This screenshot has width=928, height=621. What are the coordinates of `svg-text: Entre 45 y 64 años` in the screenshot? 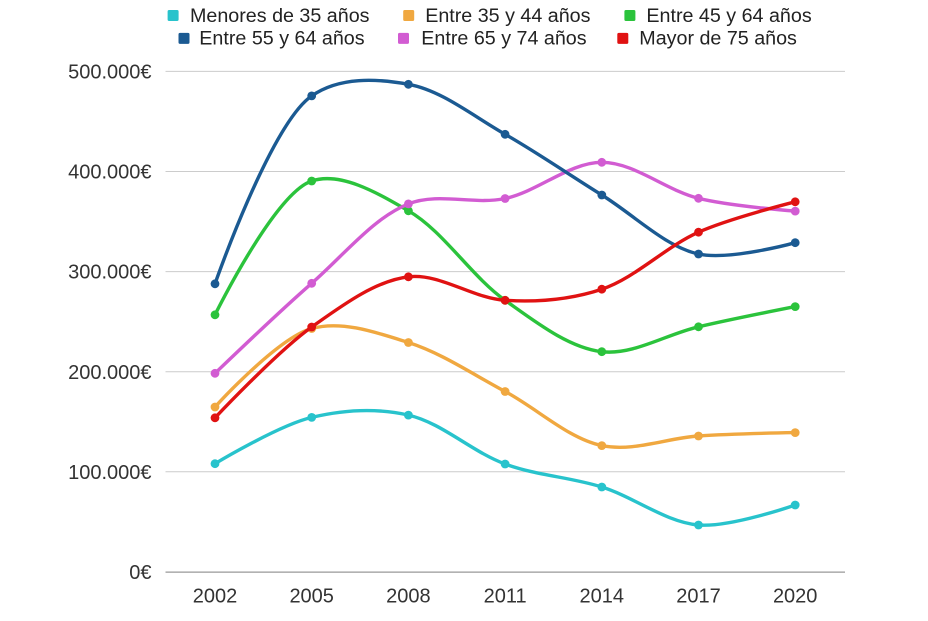 It's located at (728, 16).